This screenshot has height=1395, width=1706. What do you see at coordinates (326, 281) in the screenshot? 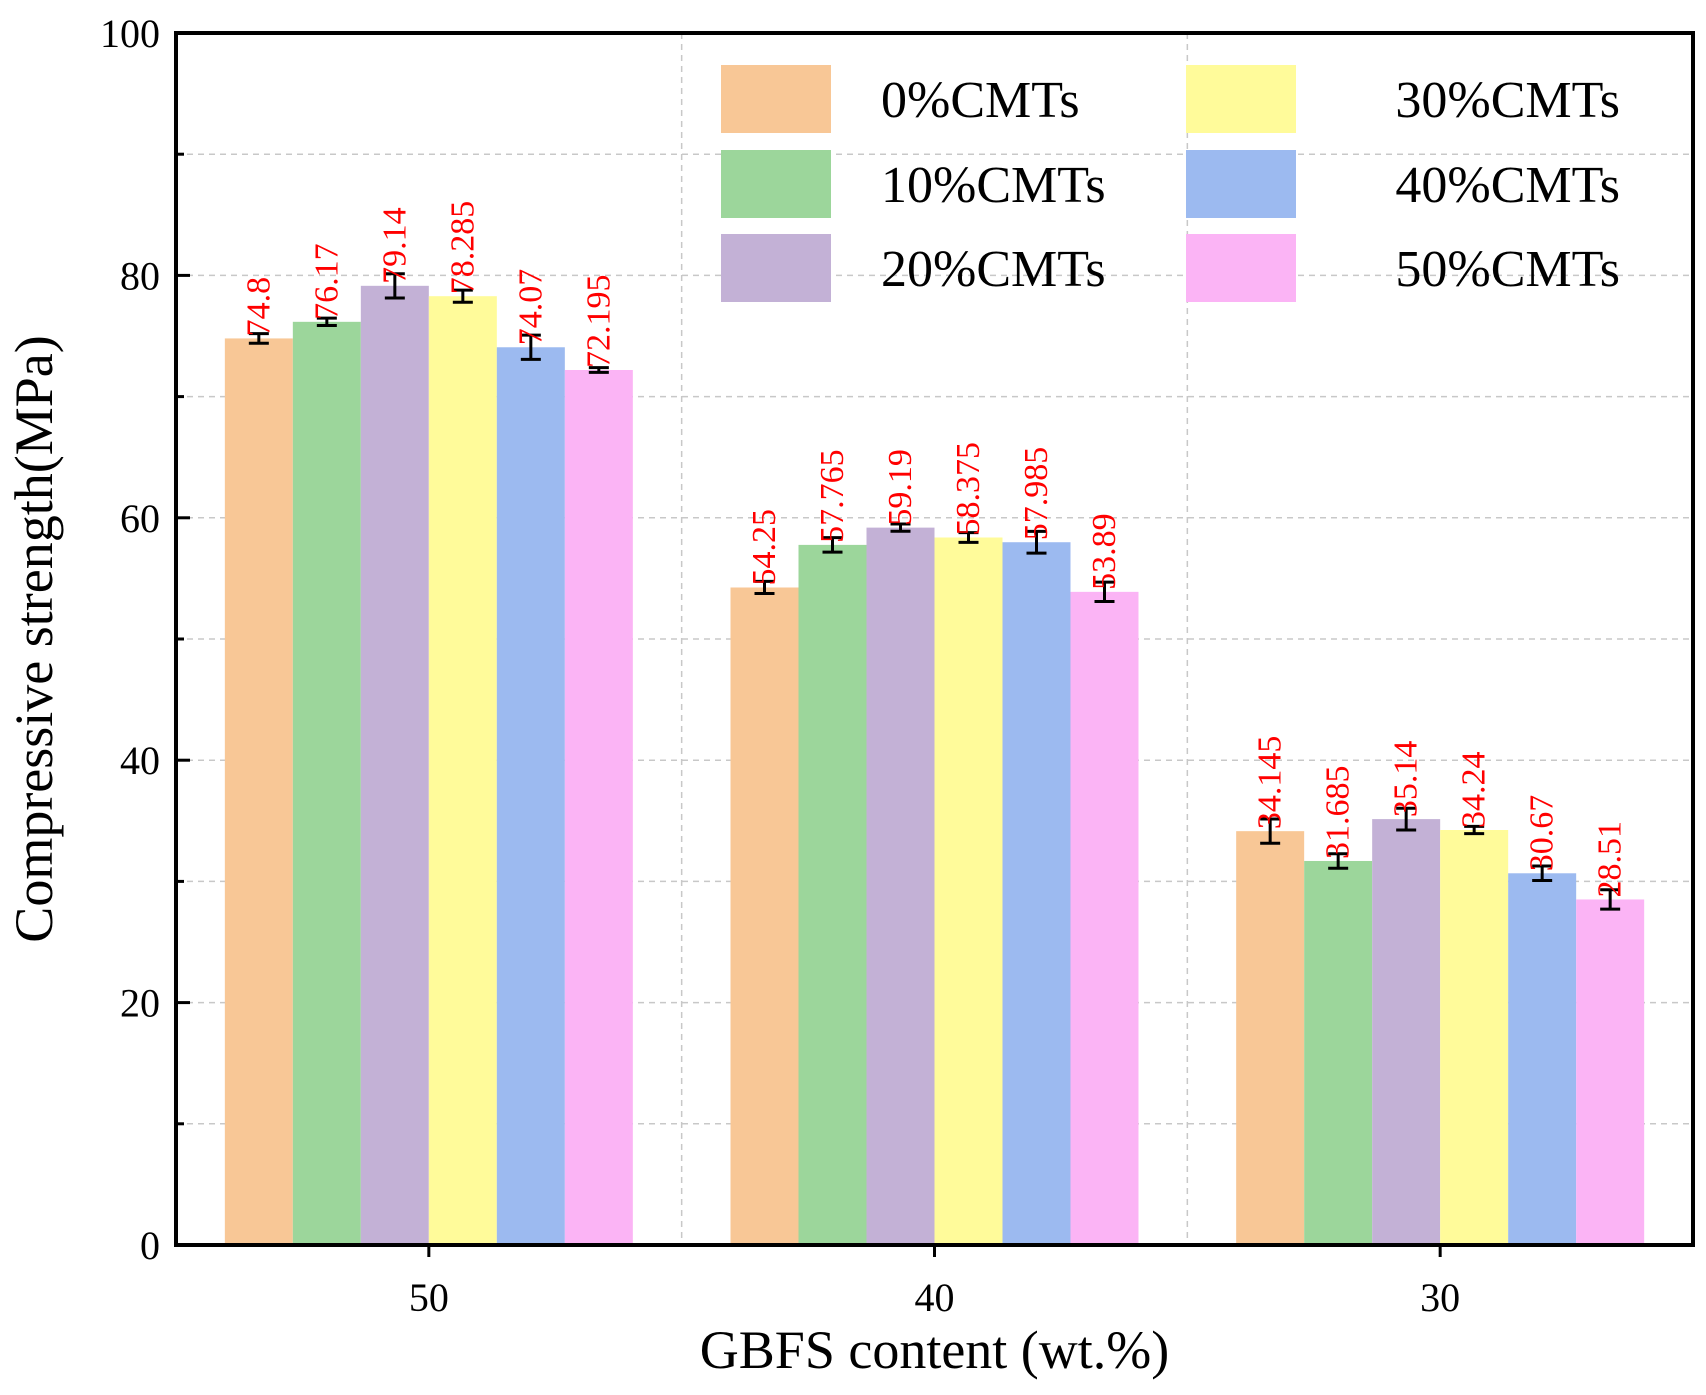
I see `data-label: 76.17` at bounding box center [326, 281].